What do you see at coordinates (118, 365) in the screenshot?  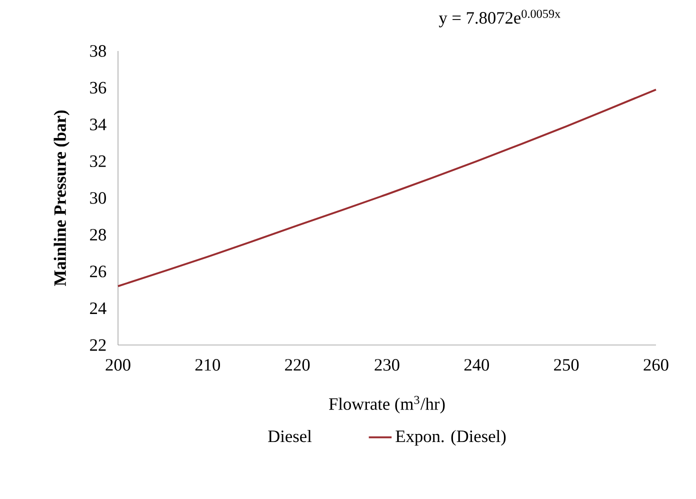 I see `x-tick-label: 200` at bounding box center [118, 365].